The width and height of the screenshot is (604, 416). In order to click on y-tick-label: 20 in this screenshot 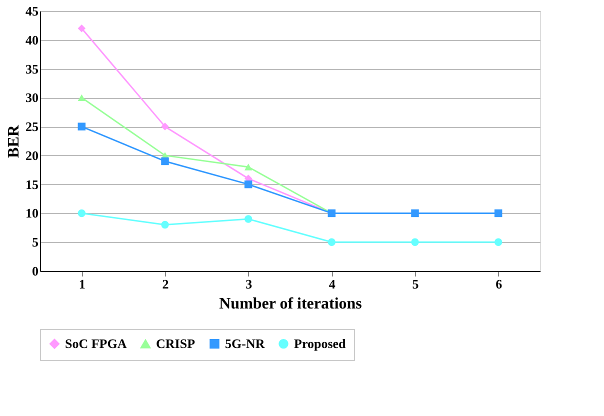, I will do `click(32, 155)`.